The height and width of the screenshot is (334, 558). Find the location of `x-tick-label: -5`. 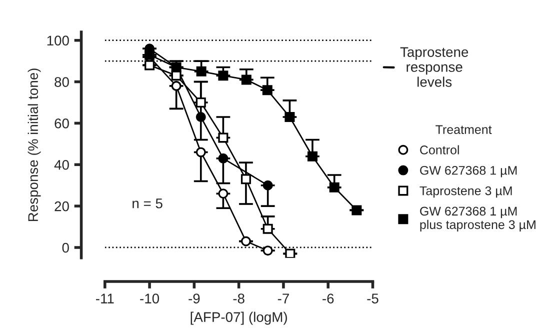

x-tick-label: -5 is located at coordinates (372, 299).